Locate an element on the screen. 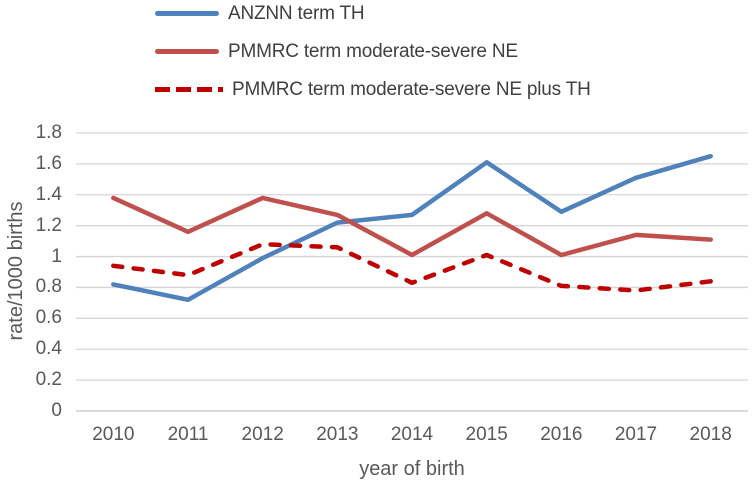 This screenshot has width=752, height=490. y-tick-label: 0.8 is located at coordinates (48, 287).